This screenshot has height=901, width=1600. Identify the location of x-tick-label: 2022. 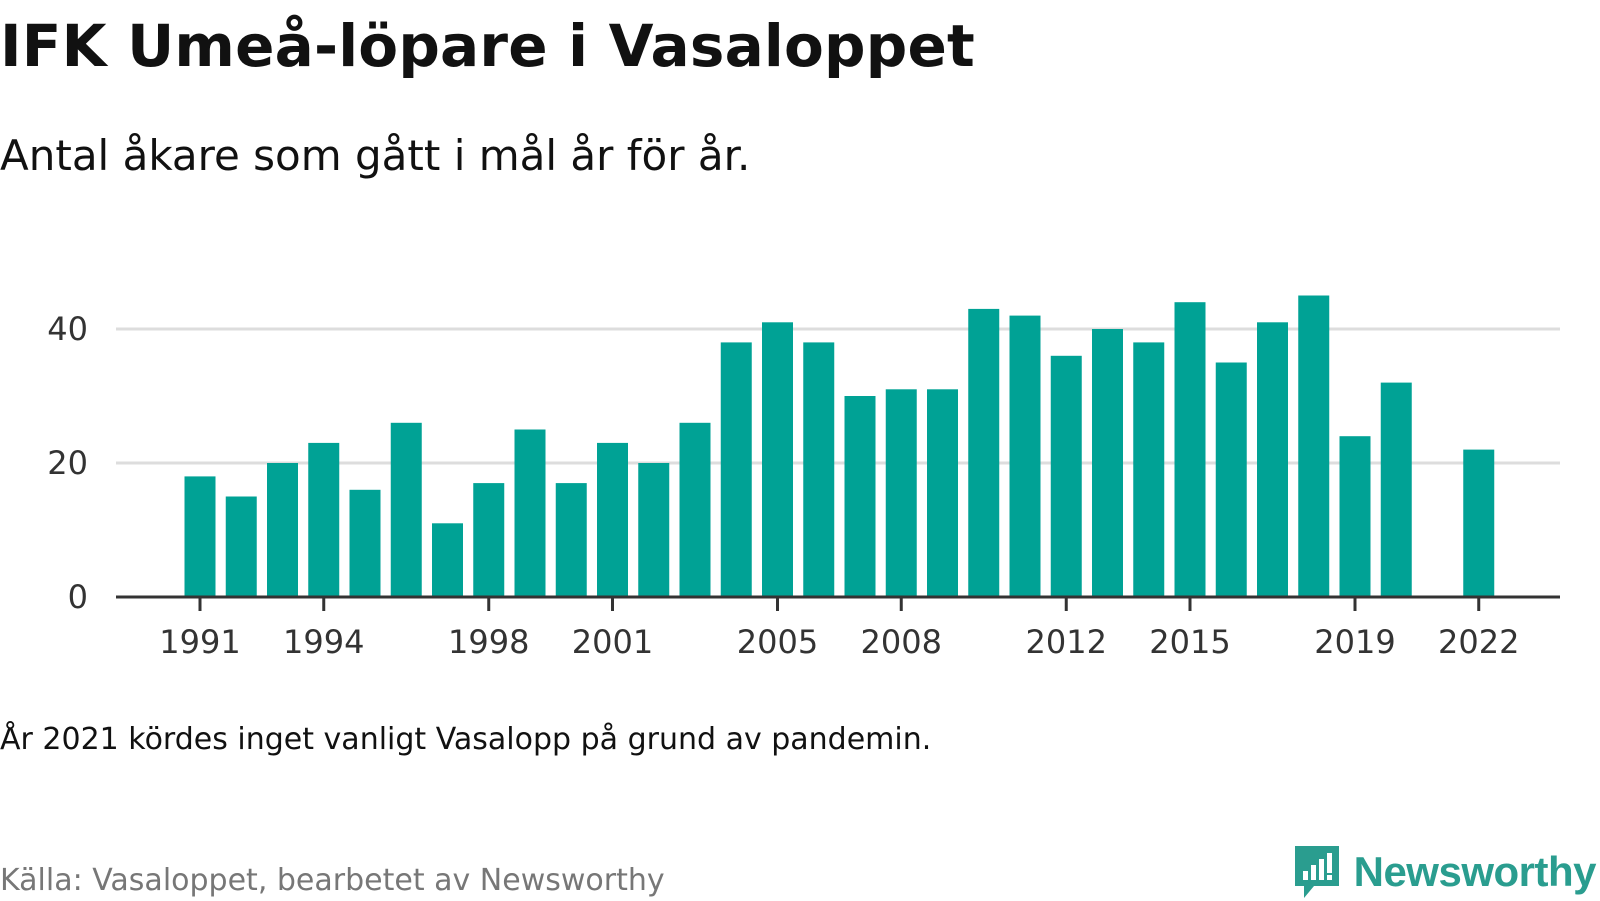
(1478, 642).